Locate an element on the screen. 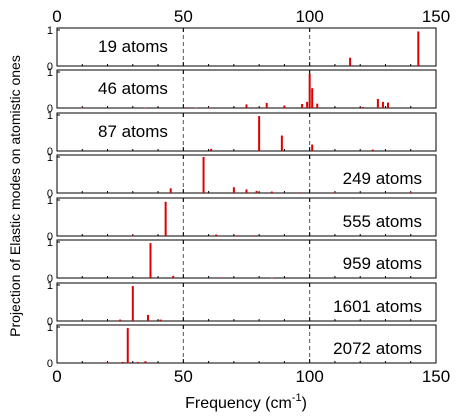 This screenshot has width=458, height=418. panel-label: 1601 atoms is located at coordinates (377, 306).